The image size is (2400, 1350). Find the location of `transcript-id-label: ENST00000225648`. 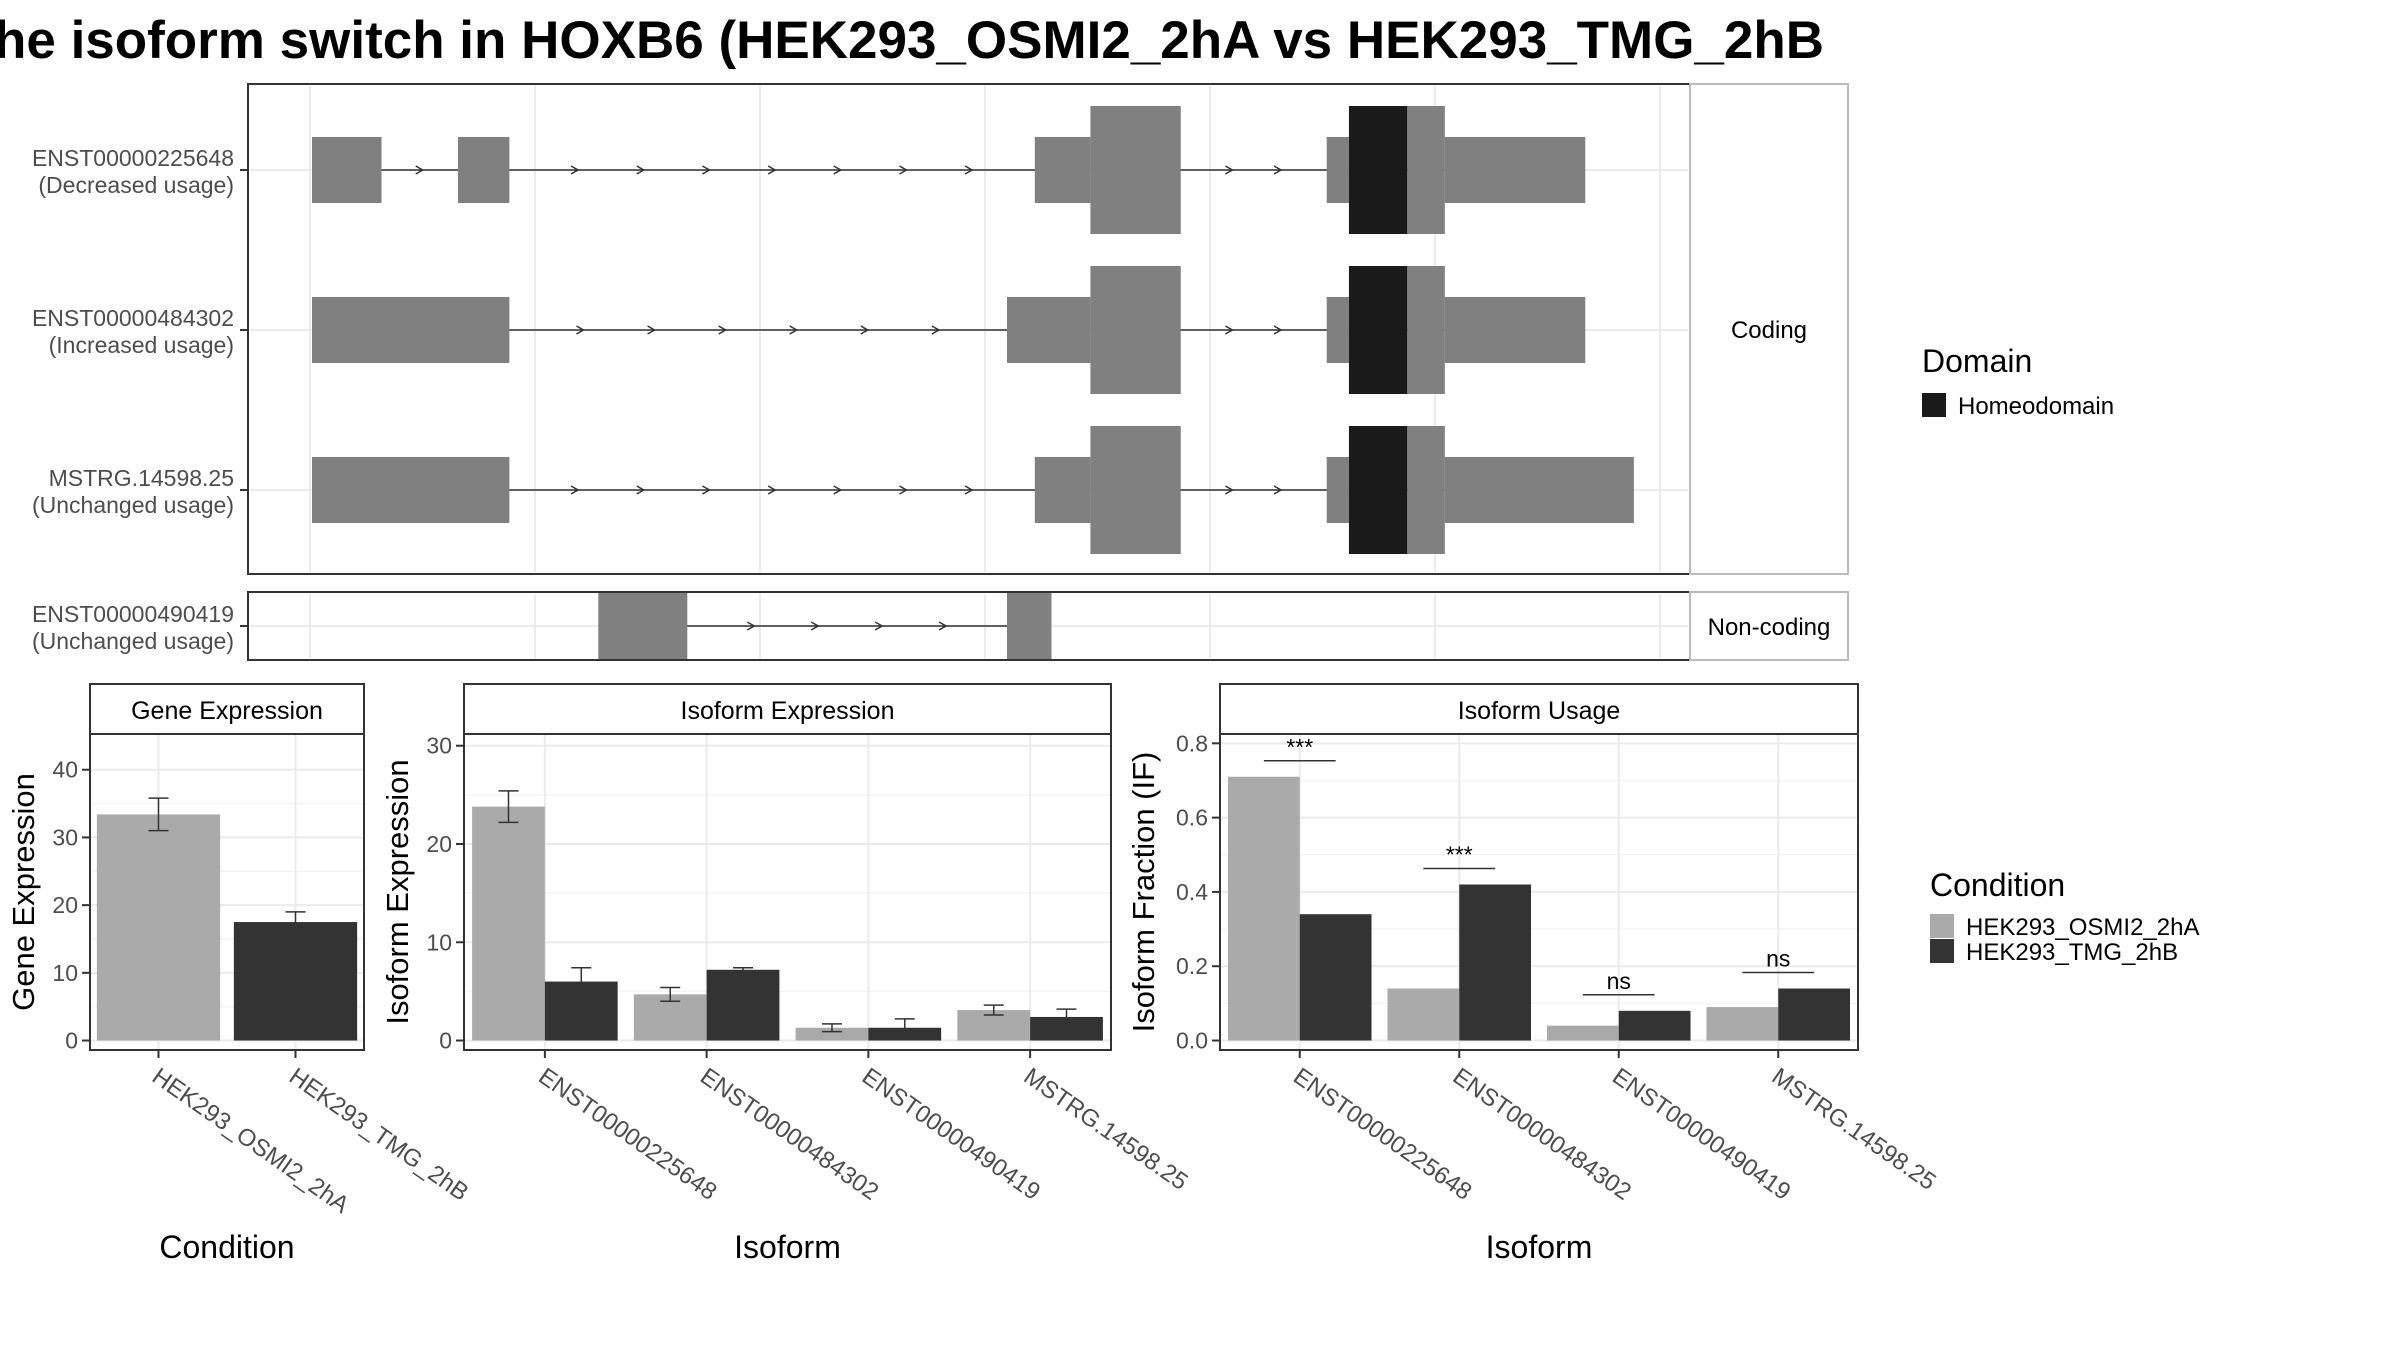

transcript-id-label: ENST00000225648 is located at coordinates (133, 158).